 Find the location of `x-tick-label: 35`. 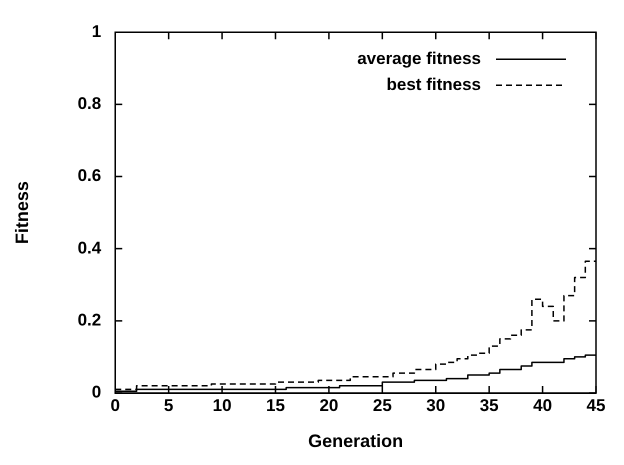

x-tick-label: 35 is located at coordinates (489, 405).